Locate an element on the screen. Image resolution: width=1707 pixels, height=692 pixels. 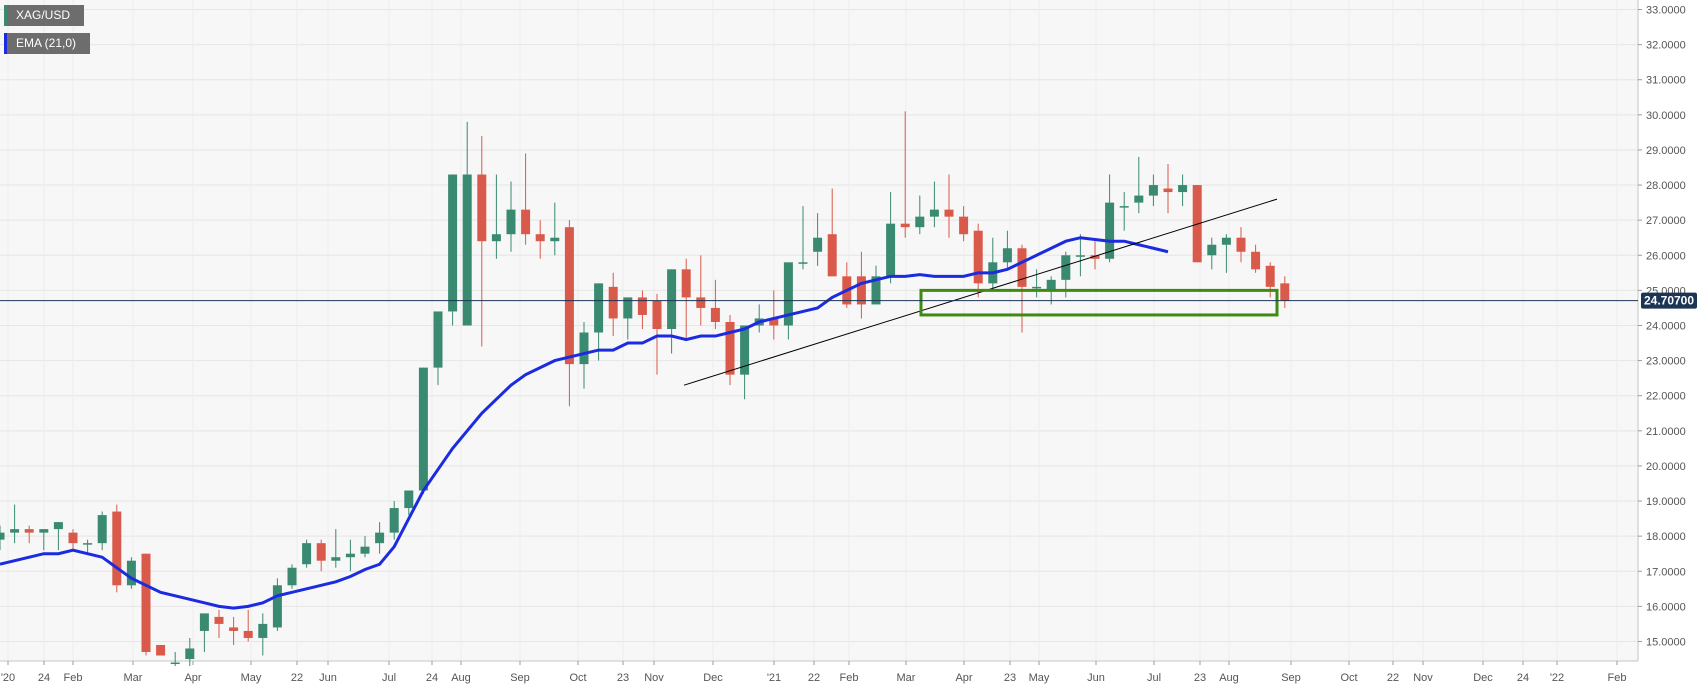
legend-symbol-label: XAG/USD is located at coordinates (43, 15).